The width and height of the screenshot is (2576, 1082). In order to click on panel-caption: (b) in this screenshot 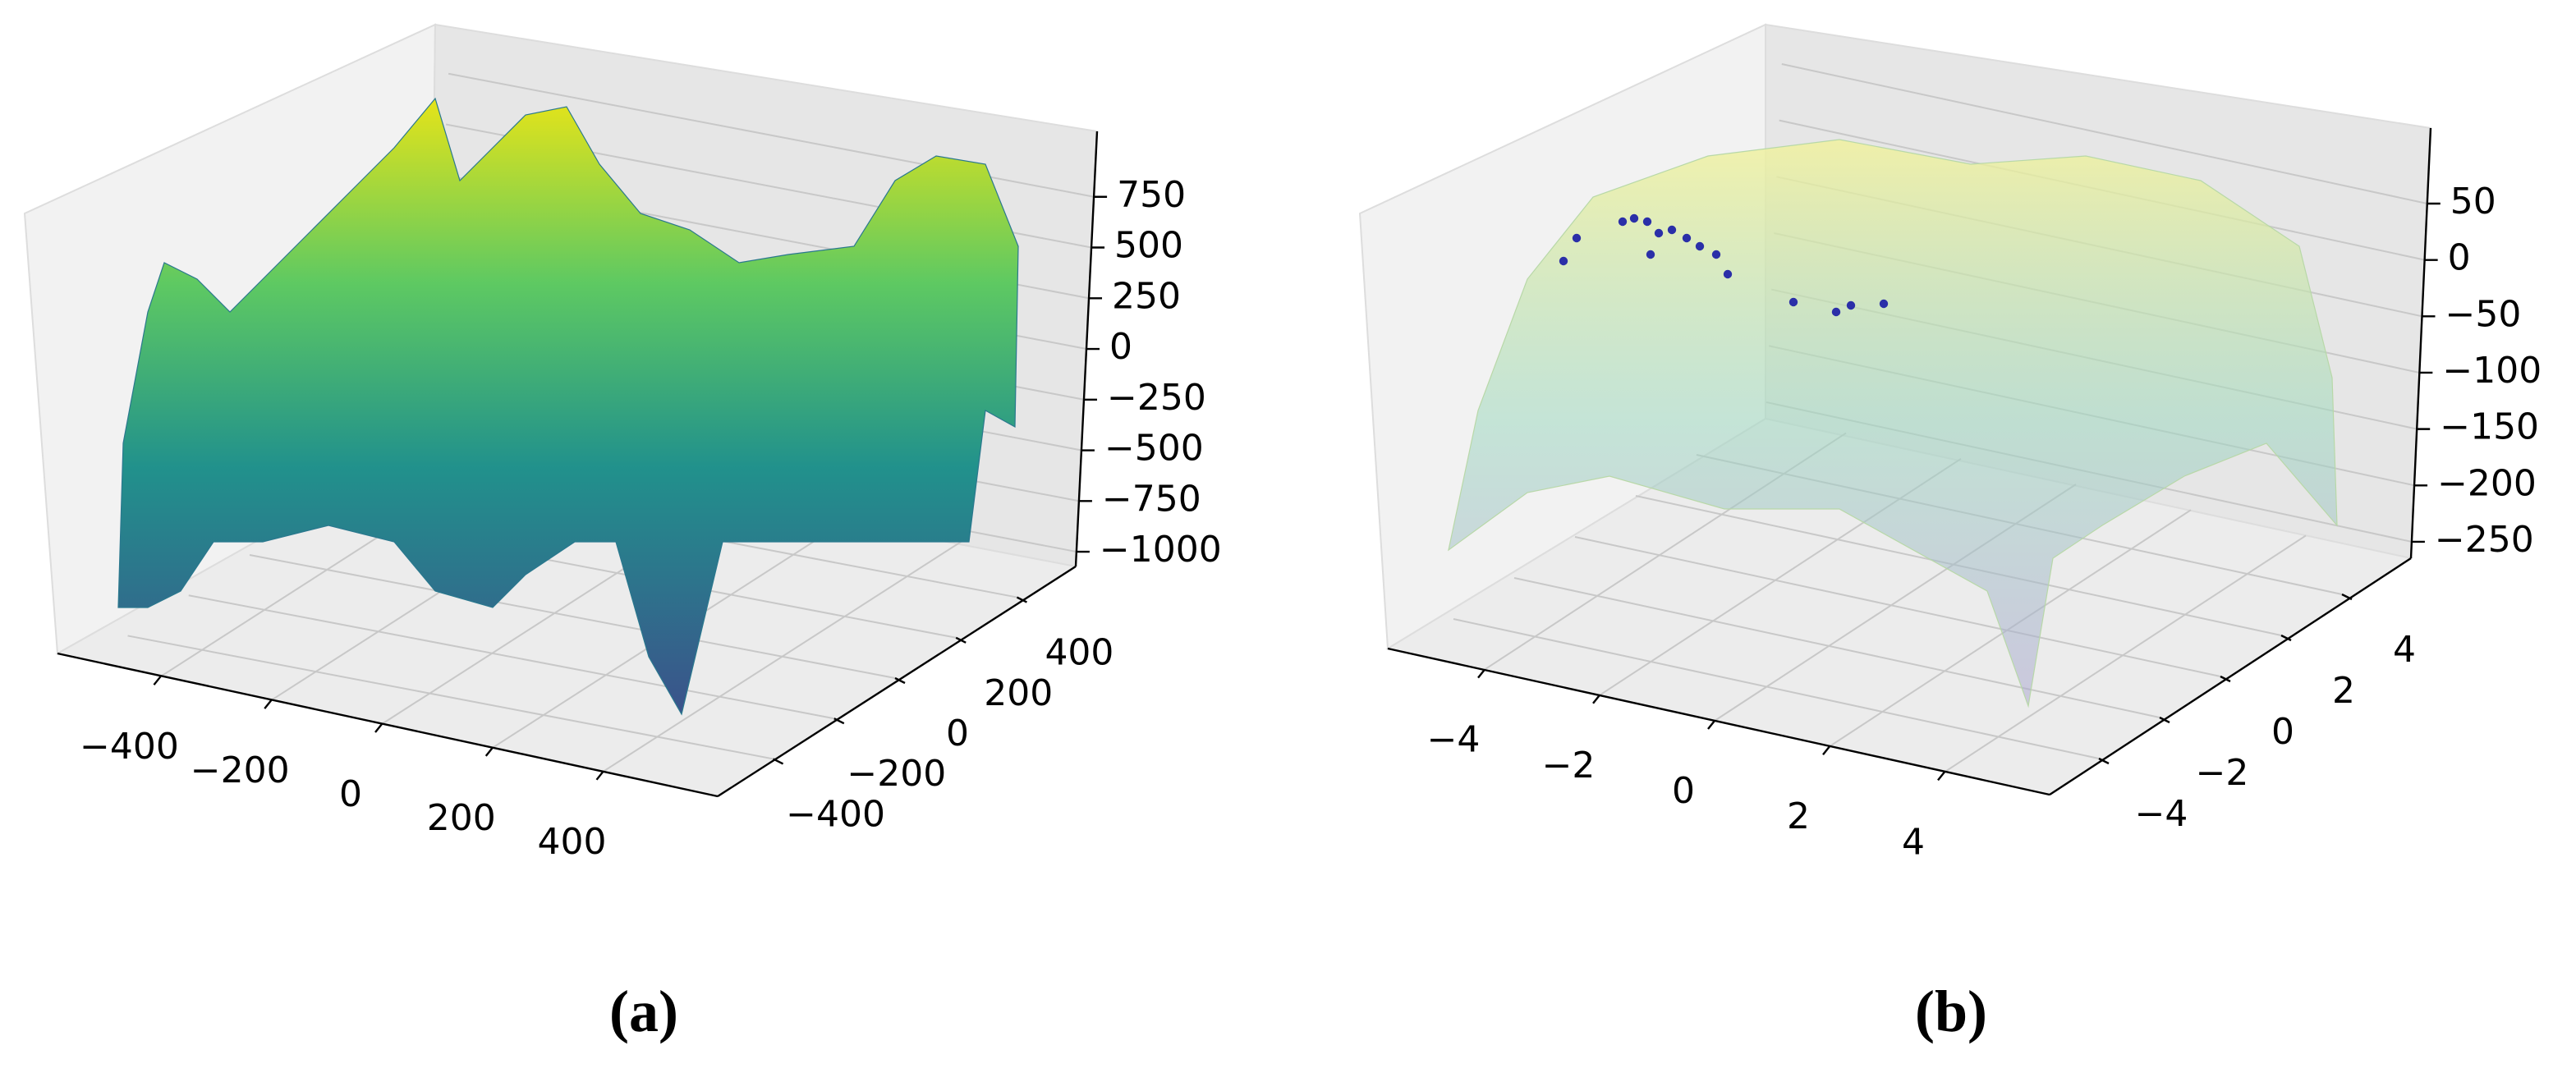, I will do `click(1951, 1012)`.